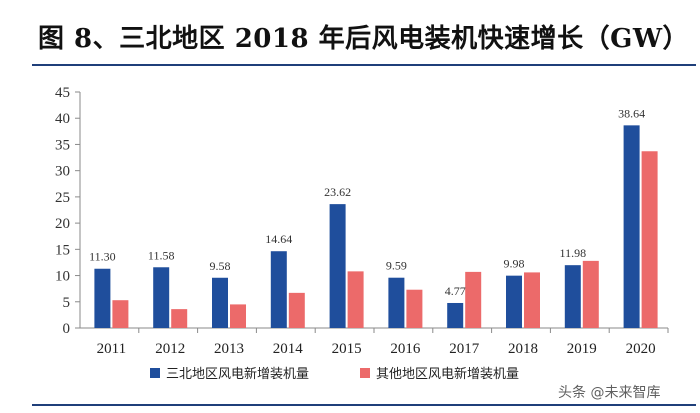  Describe the element at coordinates (464, 349) in the screenshot. I see `x-tick-label-2017: 2017` at that location.